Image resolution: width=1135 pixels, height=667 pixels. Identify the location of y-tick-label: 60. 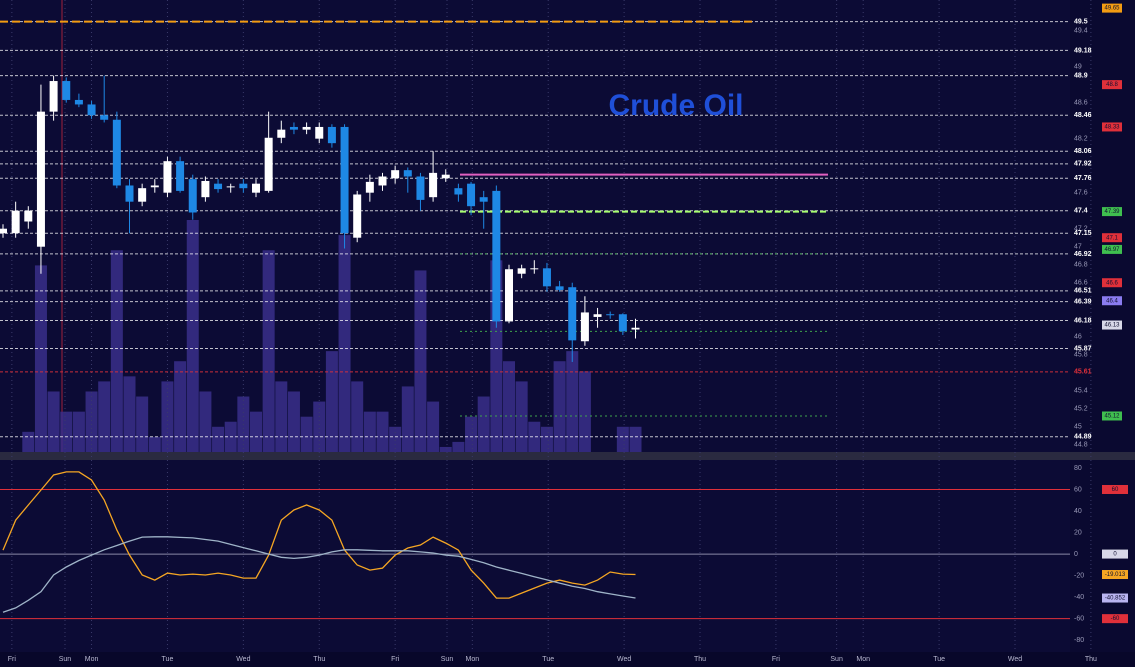
(1078, 489).